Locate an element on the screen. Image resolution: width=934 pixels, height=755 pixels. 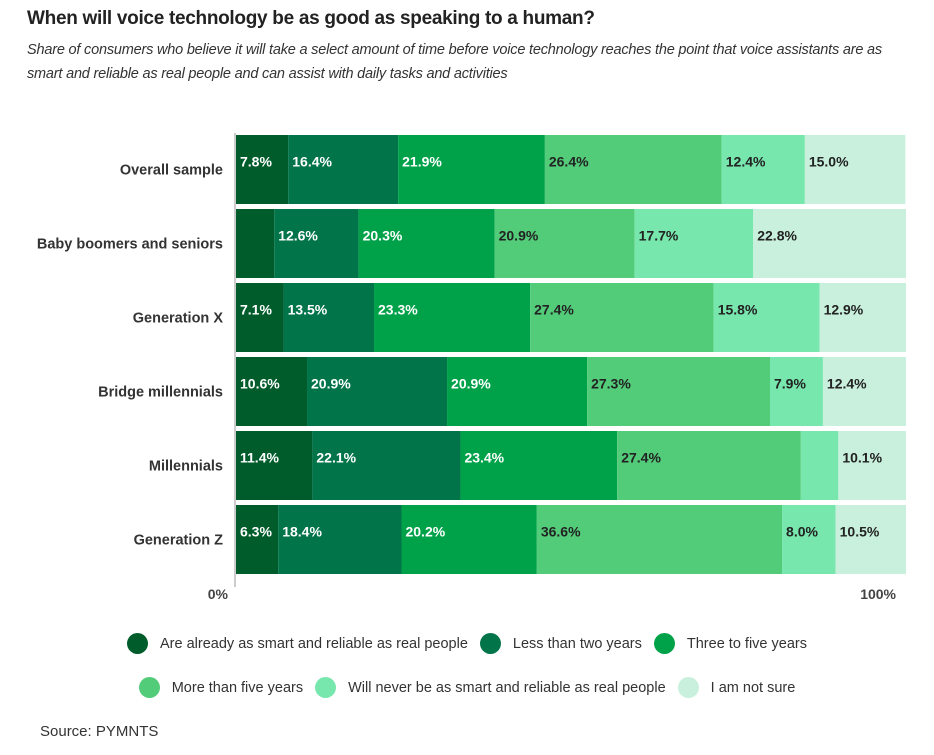
data-label: 8.0% is located at coordinates (802, 532).